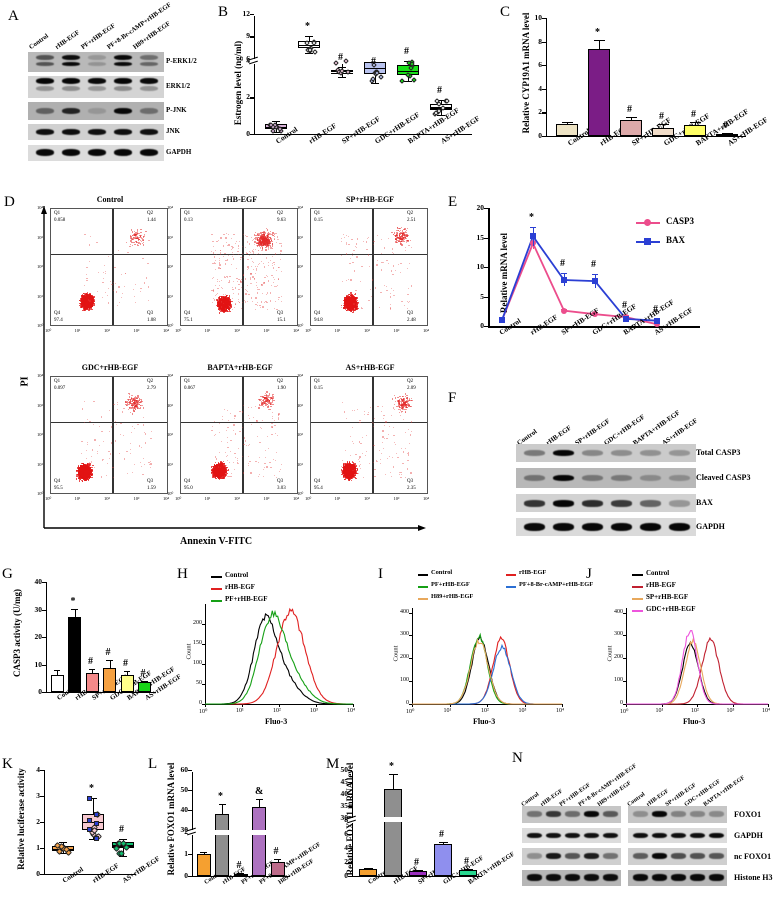  Describe the element at coordinates (276, 121) in the screenshot. I see `whisker-cap-upper` at that location.